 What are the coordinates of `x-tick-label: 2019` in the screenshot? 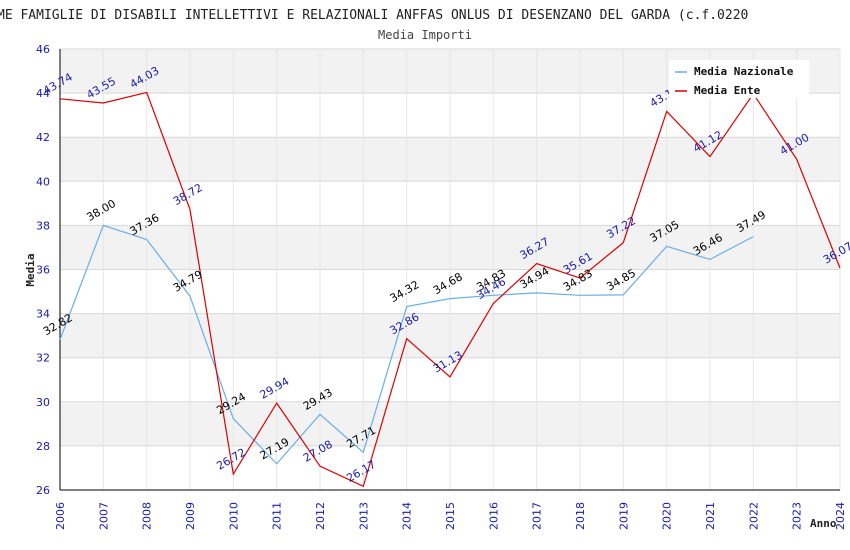 It's located at (623, 516).